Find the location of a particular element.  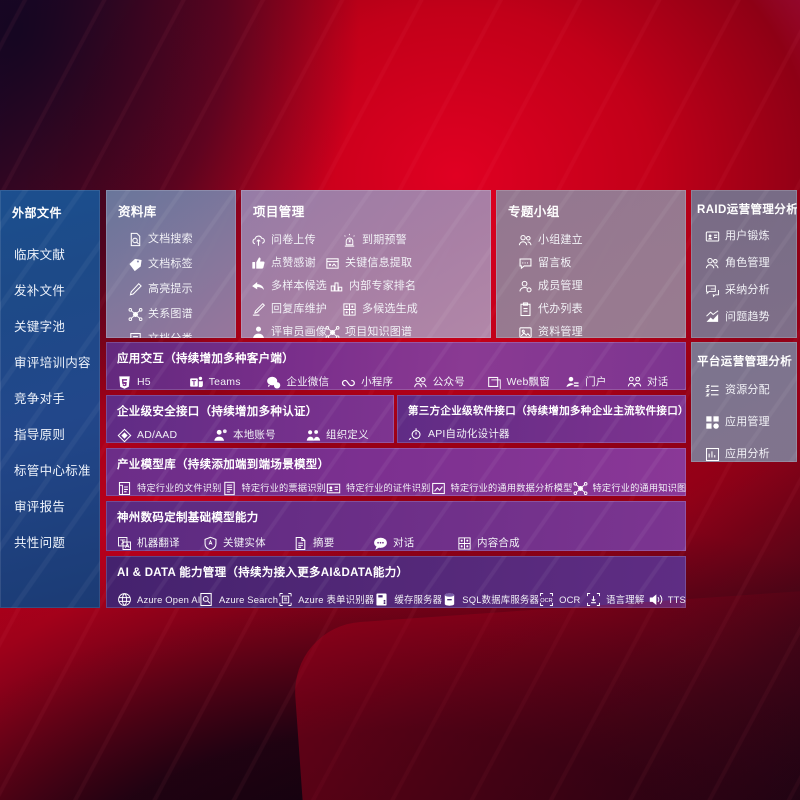

app-item-portal: 门户 is located at coordinates (596, 381).